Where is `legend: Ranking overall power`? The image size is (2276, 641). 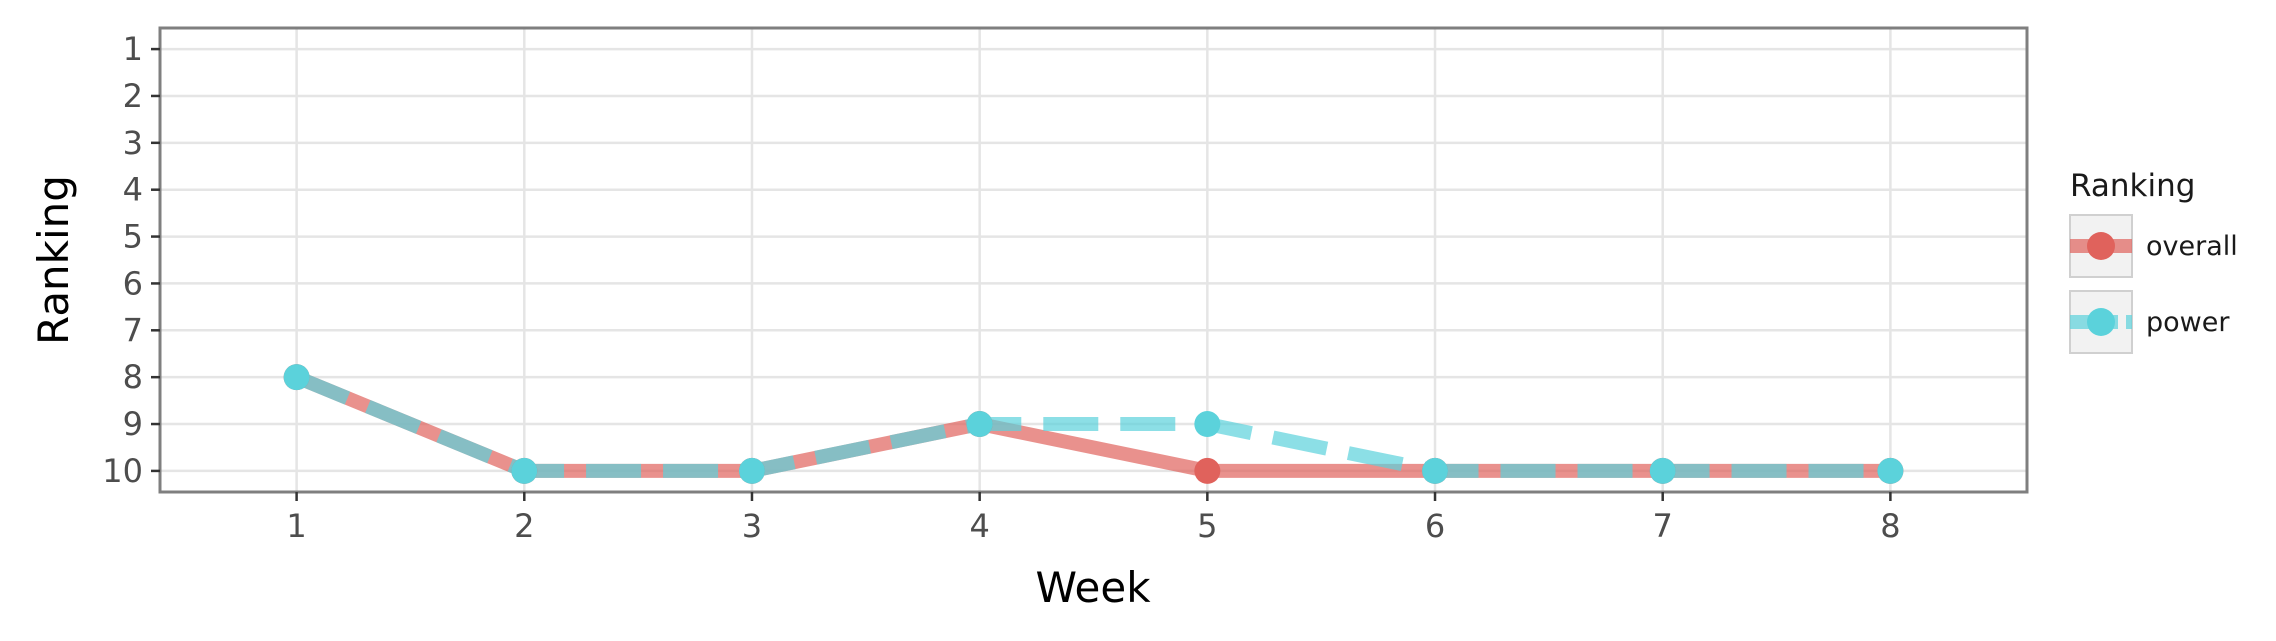
legend: Ranking overall power is located at coordinates (2153, 261).